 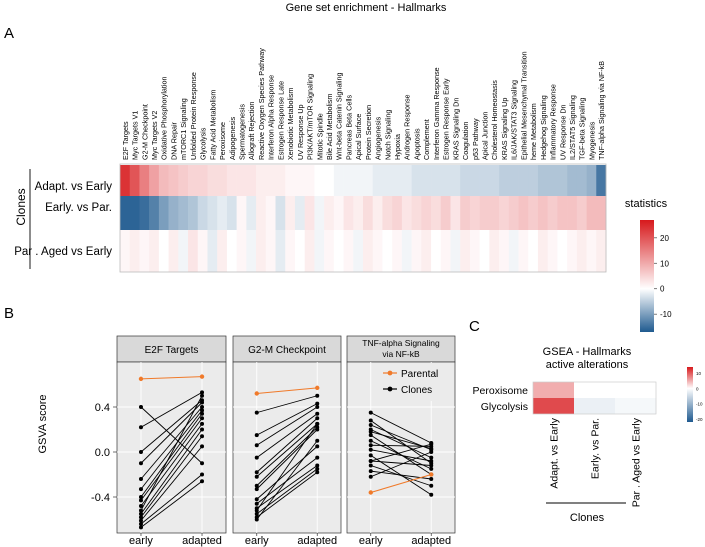 What do you see at coordinates (280, 120) in the screenshot?
I see `column-label: Estrogen Response Late` at bounding box center [280, 120].